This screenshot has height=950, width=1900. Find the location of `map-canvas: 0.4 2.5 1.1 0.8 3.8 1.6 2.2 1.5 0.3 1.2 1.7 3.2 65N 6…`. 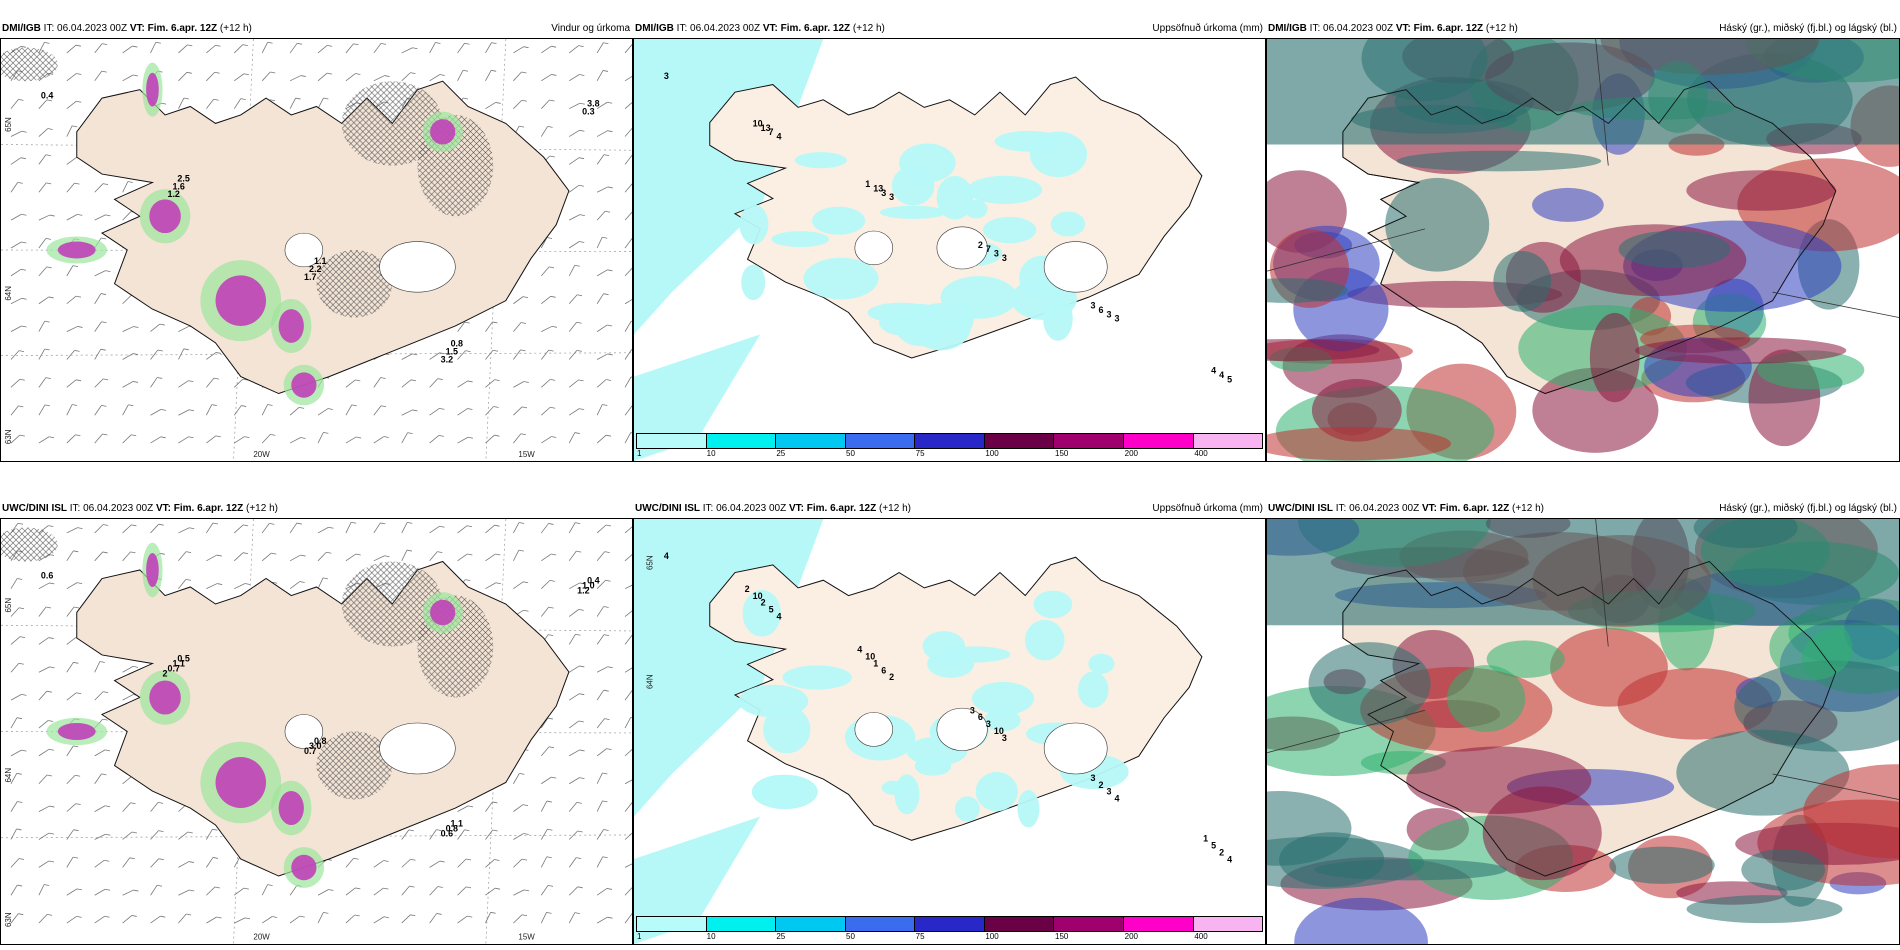

map-canvas: 0.4 2.5 1.1 0.8 3.8 1.6 2.2 1.5 0.3 1.2 1.7 3.2 65N 6… is located at coordinates (316, 250).